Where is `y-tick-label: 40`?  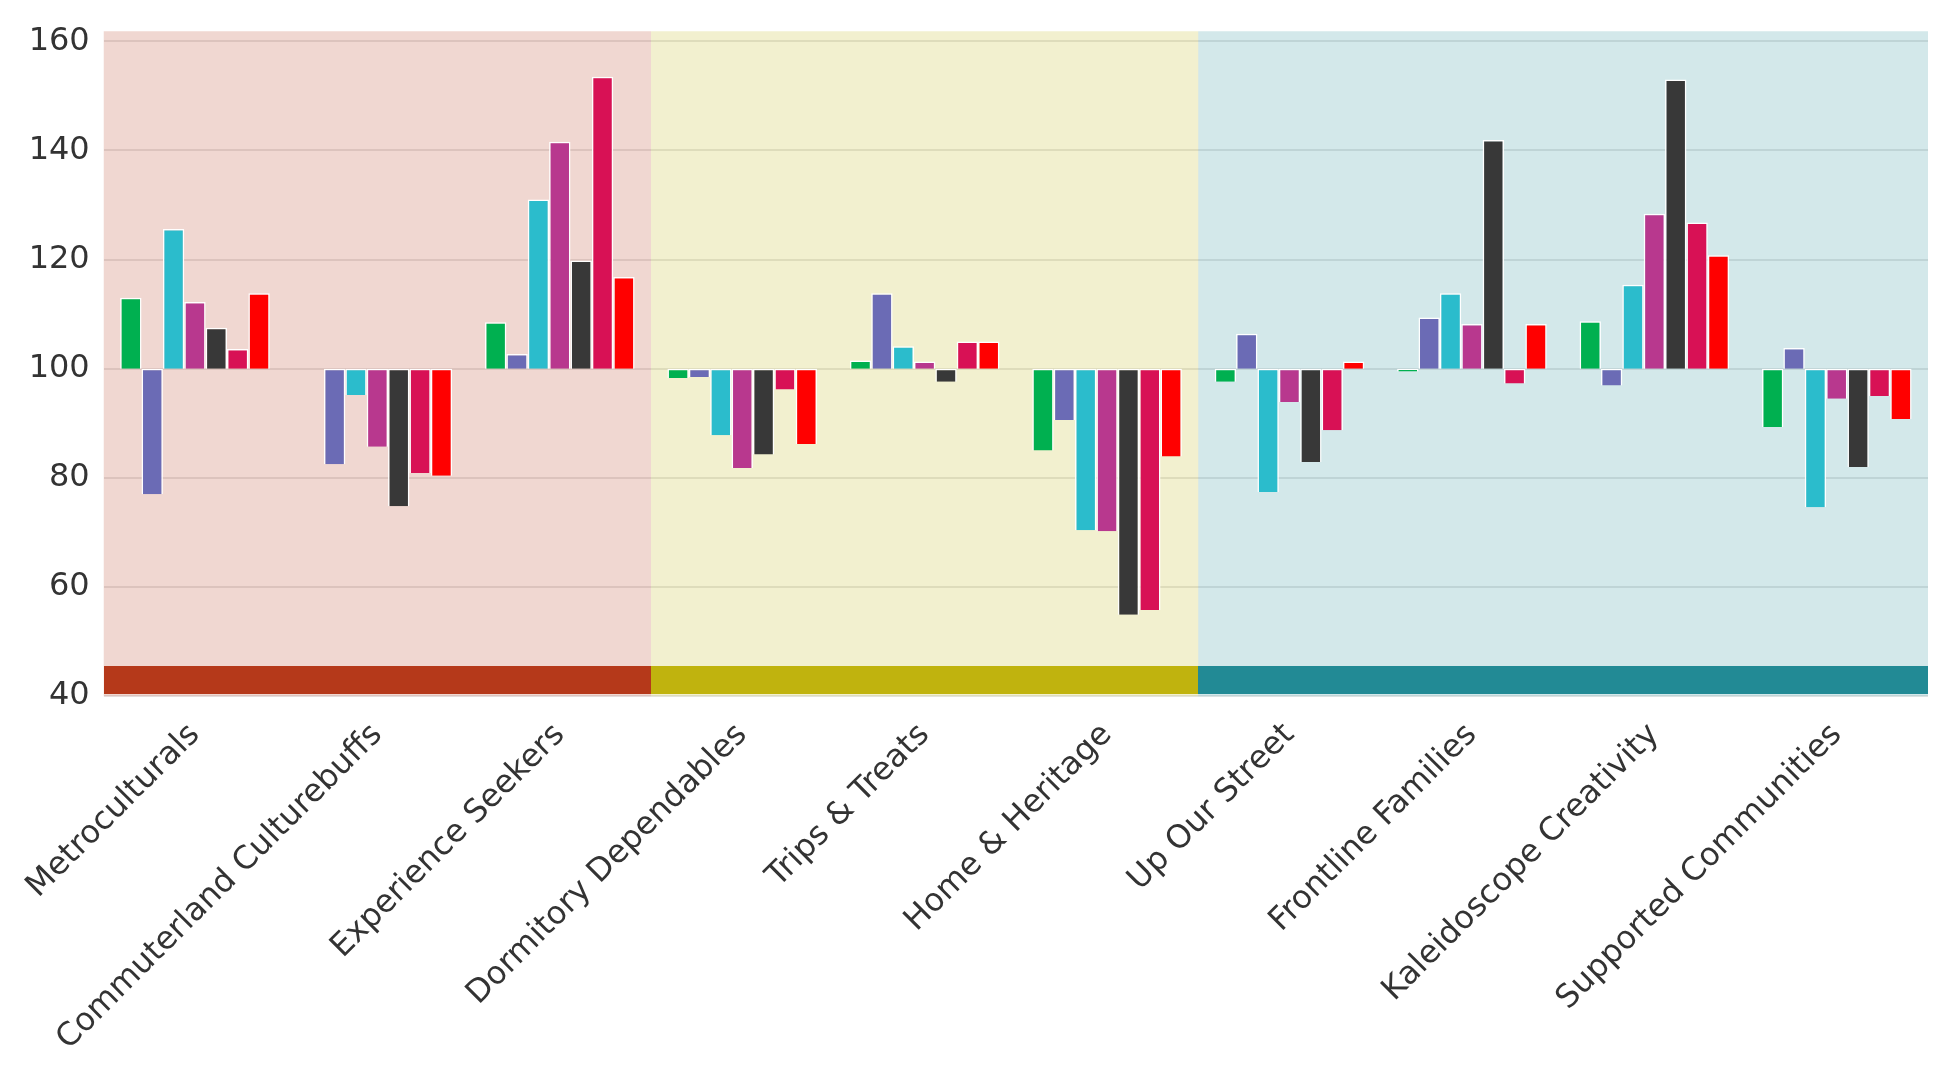
y-tick-label: 40 is located at coordinates (69, 693).